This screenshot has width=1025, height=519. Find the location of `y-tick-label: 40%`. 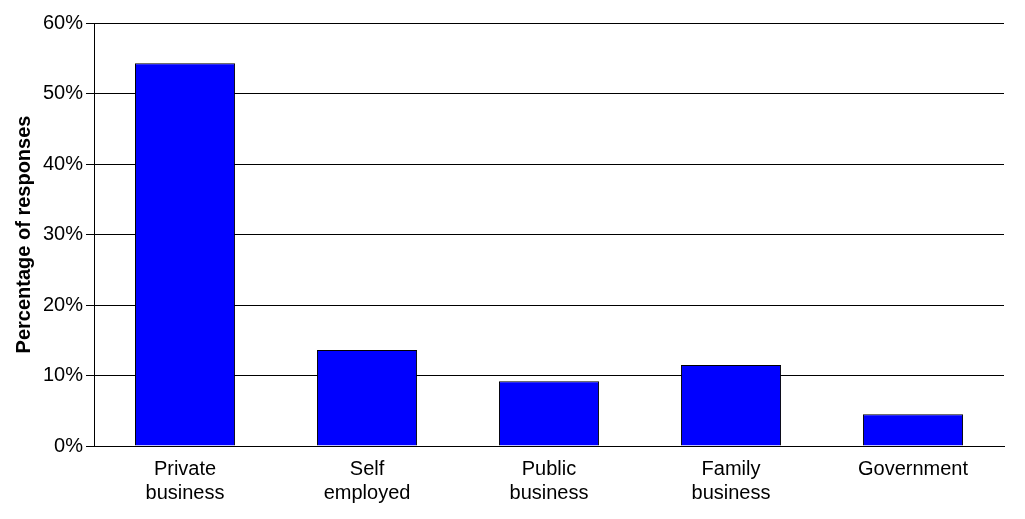

y-tick-label: 40% is located at coordinates (63, 162).